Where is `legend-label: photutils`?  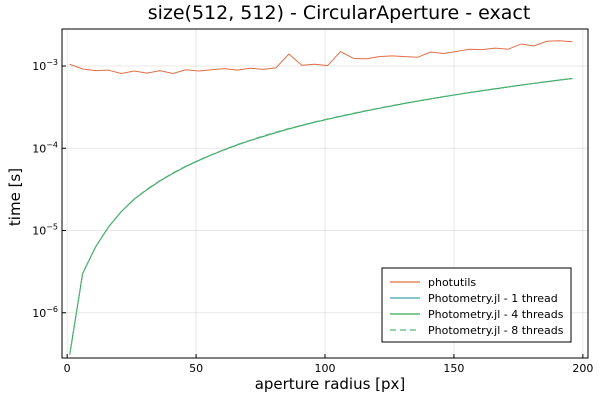
legend-label: photutils is located at coordinates (452, 282).